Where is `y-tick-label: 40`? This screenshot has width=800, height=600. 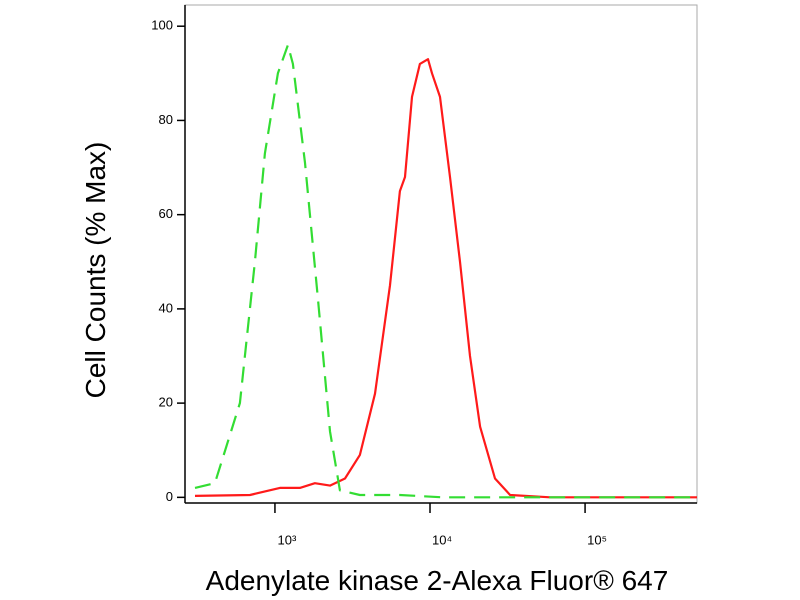
y-tick-label: 40 is located at coordinates (166, 307).